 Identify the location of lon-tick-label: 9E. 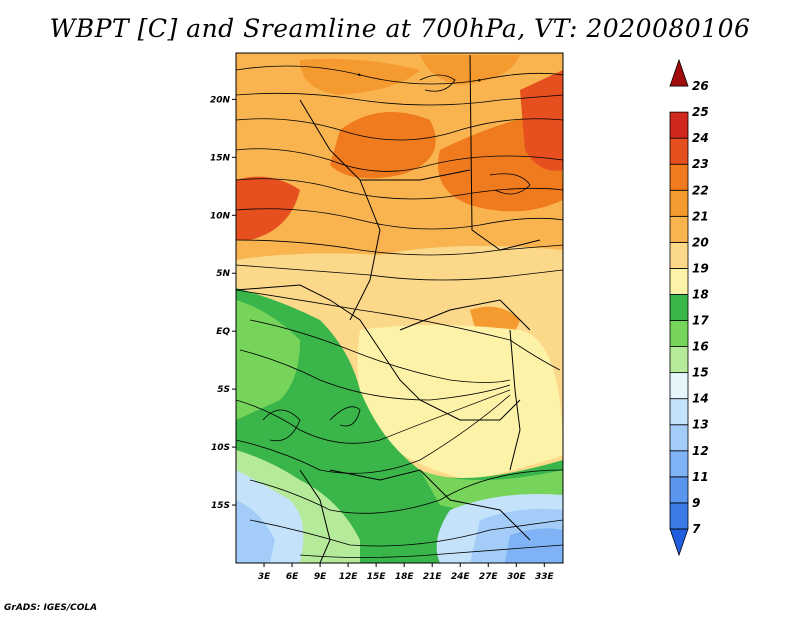
(320, 577).